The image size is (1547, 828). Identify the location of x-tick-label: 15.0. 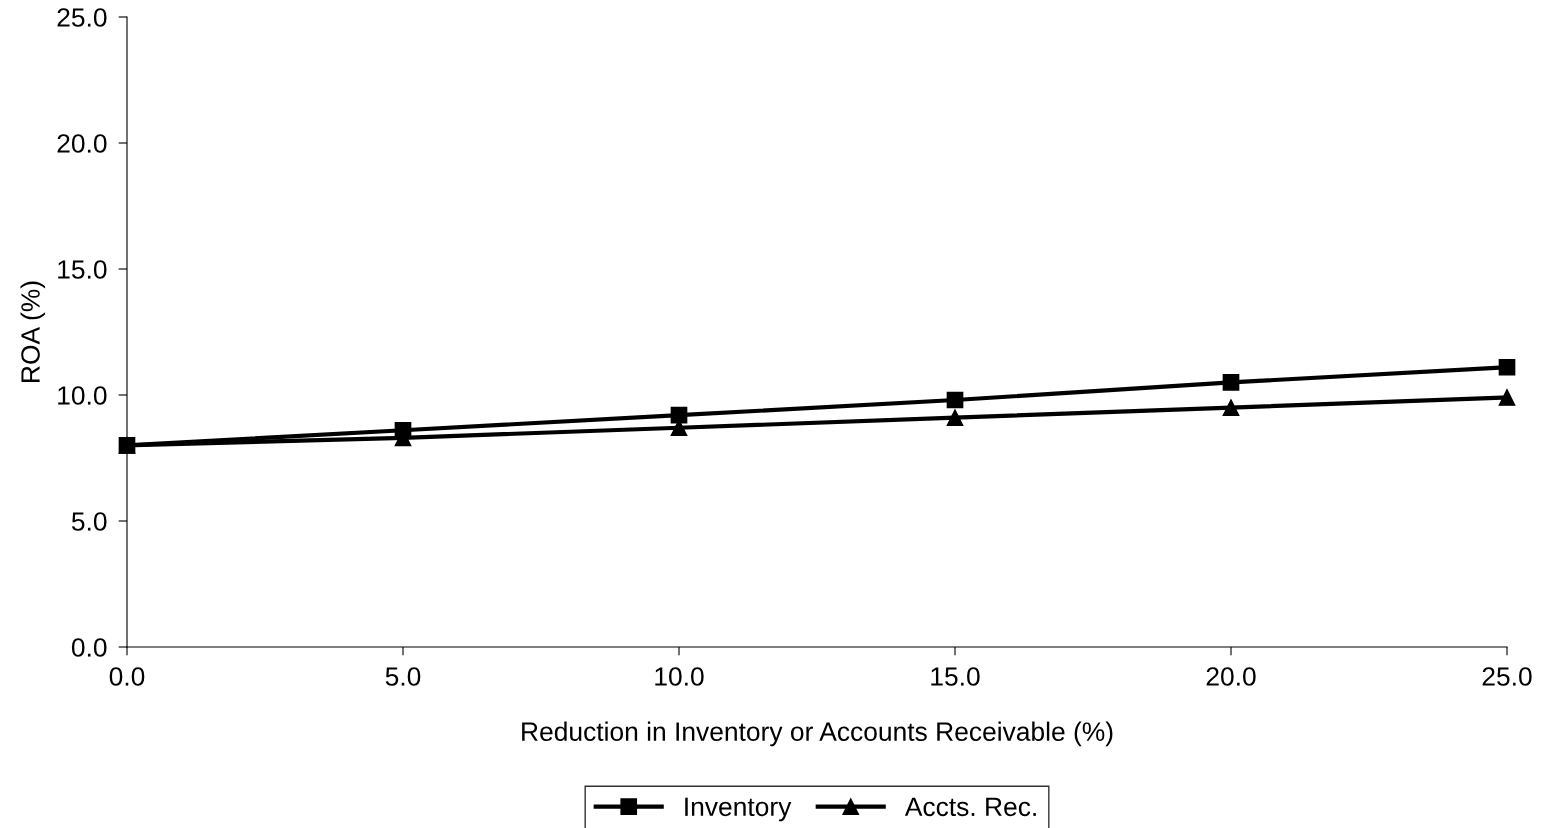
(955, 676).